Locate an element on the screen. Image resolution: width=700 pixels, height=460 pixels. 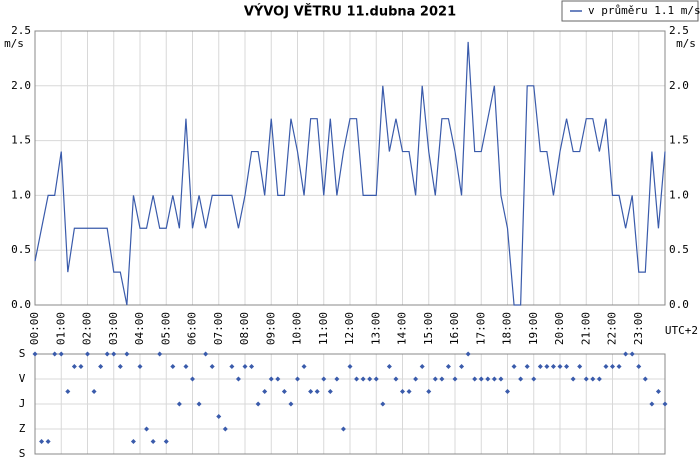
legend-box is located at coordinates (630, 11).